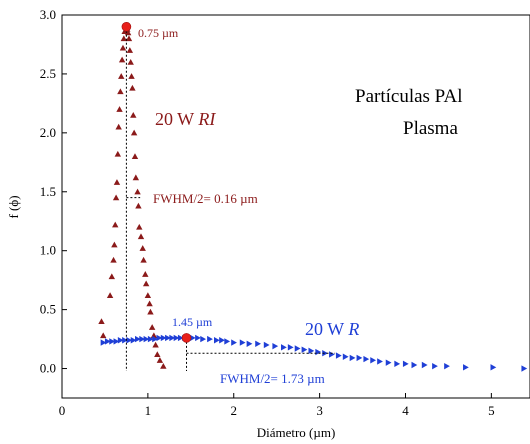  What do you see at coordinates (132, 196) in the screenshot?
I see `series-20w-ri-points` at bounding box center [132, 196].